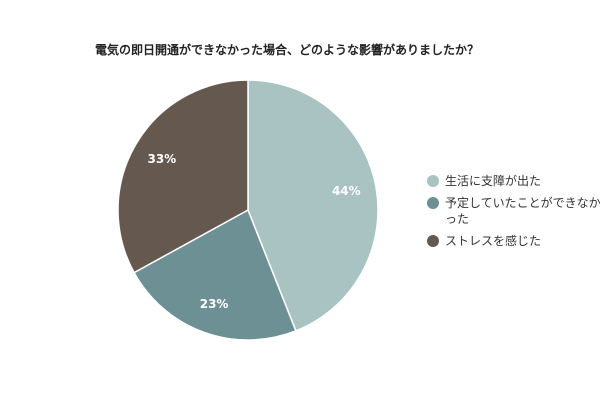 This screenshot has width=600, height=400. What do you see at coordinates (522, 211) in the screenshot?
I see `legend-label-plans: 予定していたことができなかった` at bounding box center [522, 211].